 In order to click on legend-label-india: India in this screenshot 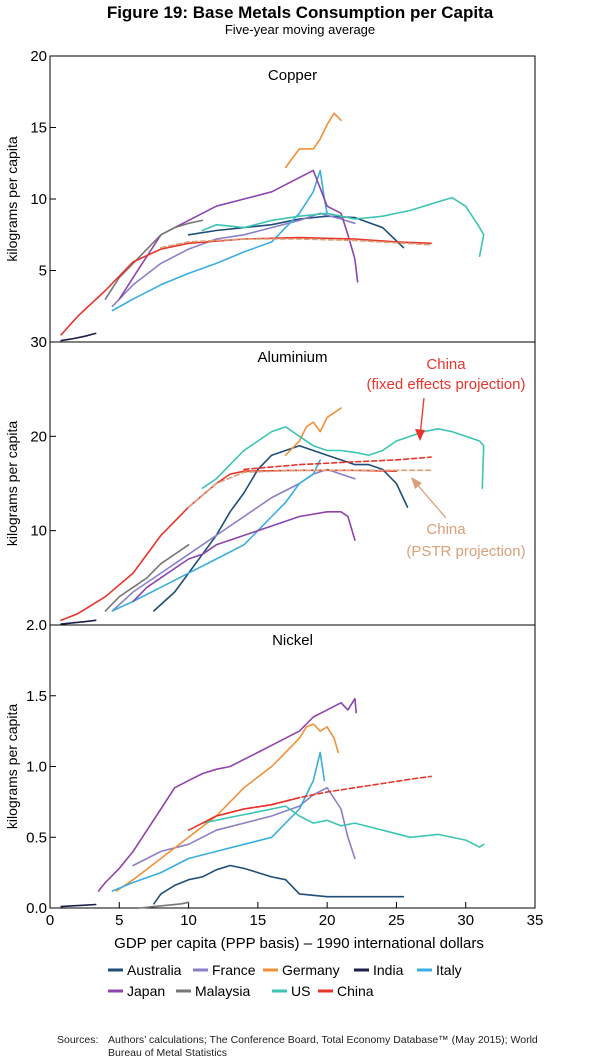, I will do `click(388, 970)`.